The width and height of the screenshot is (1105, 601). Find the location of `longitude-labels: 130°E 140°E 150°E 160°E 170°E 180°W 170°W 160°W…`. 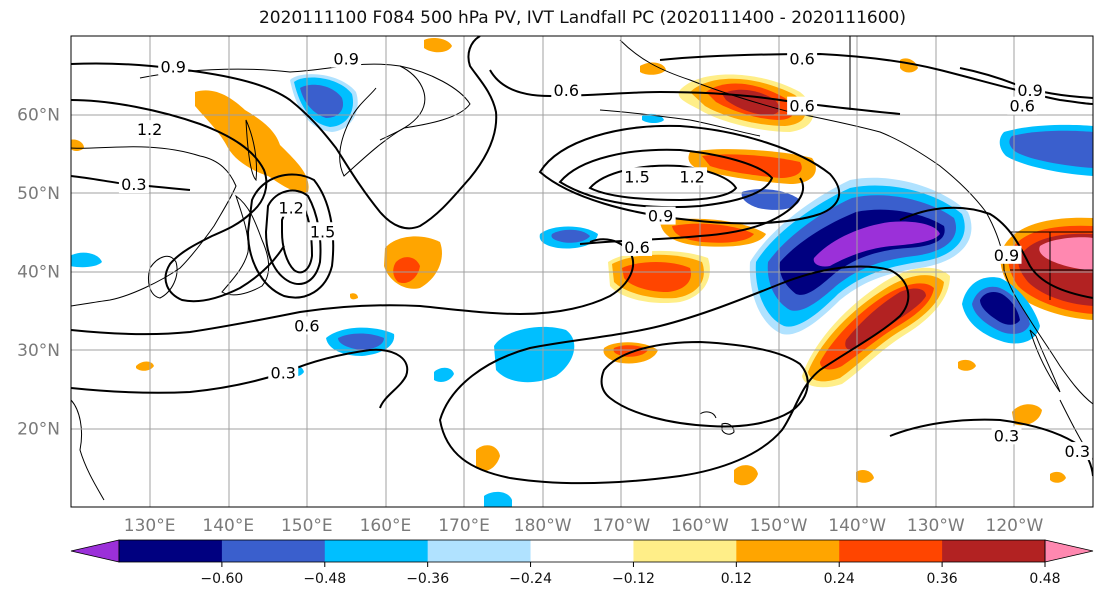

longitude-labels: 130°E 140°E 150°E 160°E 170°E 180°W 170°W 160°W… is located at coordinates (584, 526).